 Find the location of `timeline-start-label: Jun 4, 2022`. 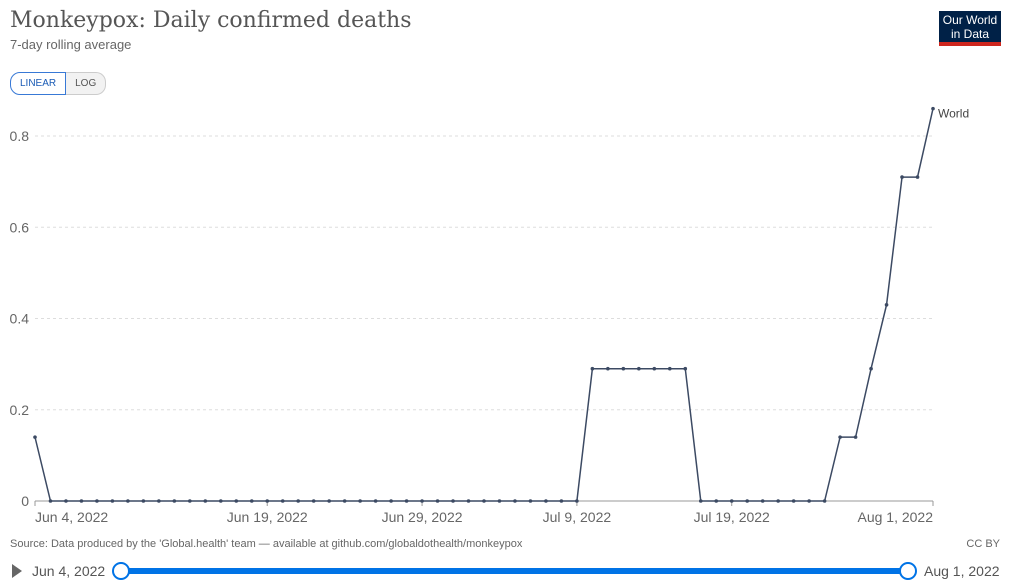

timeline-start-label: Jun 4, 2022 is located at coordinates (69, 571).